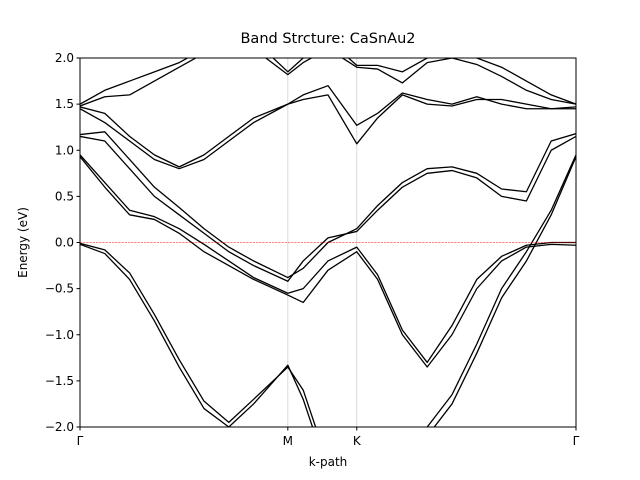  What do you see at coordinates (59, 381) in the screenshot?
I see `y-tick-label: −1.5` at bounding box center [59, 381].